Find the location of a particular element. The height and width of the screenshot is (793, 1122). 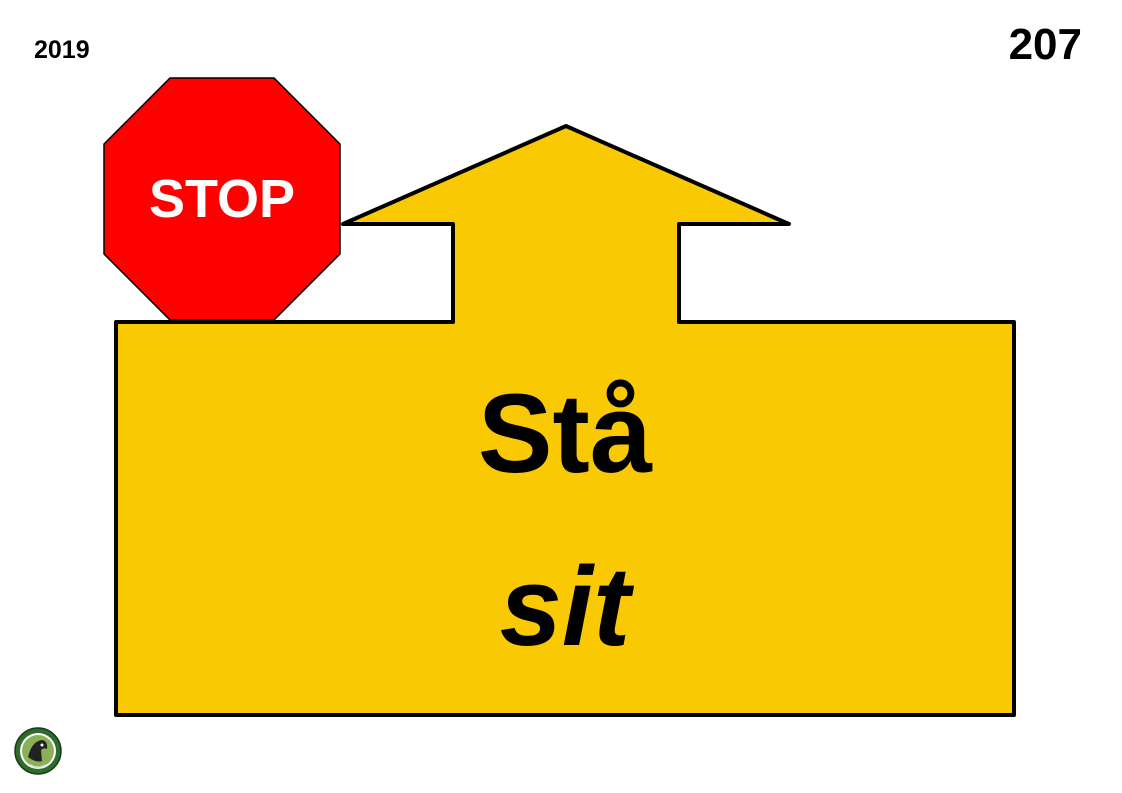

year-label: 2019 is located at coordinates (62, 50).